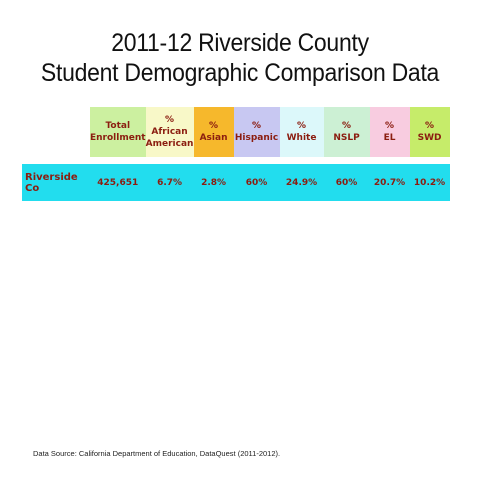  I want to click on column-header-5: % NSLP, so click(346, 132).